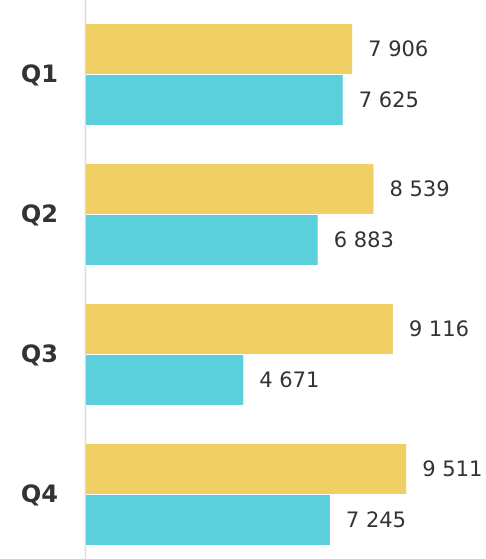 The height and width of the screenshot is (559, 486). Describe the element at coordinates (439, 329) in the screenshot. I see `value-label: 9 116` at that location.